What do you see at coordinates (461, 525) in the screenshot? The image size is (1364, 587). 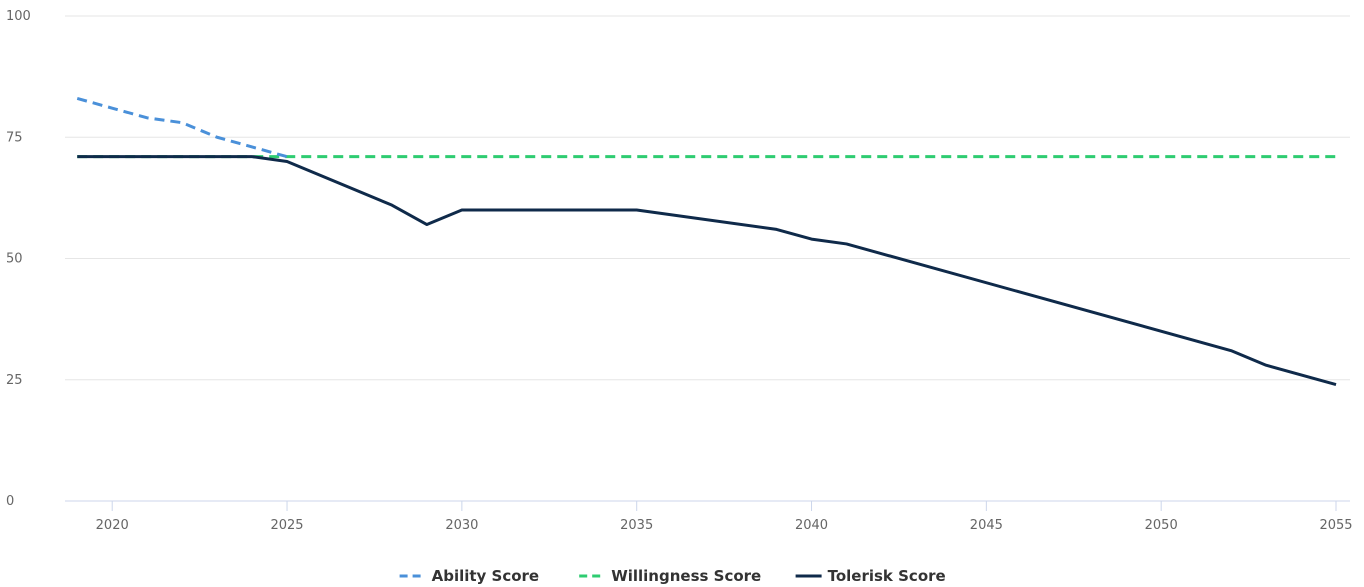 I see `x-tick-label: 2030` at bounding box center [461, 525].